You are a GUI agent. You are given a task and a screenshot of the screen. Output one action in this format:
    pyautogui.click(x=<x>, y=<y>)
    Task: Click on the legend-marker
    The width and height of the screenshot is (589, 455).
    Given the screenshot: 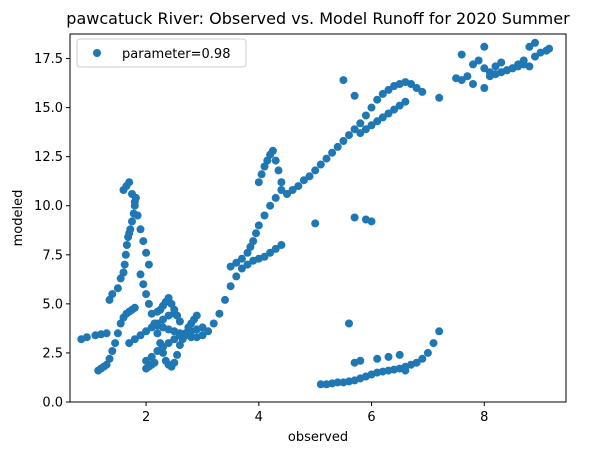 What is the action you would take?
    pyautogui.click(x=97, y=53)
    